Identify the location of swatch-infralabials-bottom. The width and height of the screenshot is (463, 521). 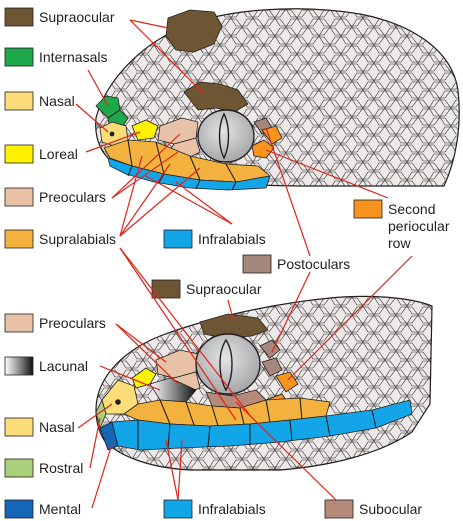
(178, 509).